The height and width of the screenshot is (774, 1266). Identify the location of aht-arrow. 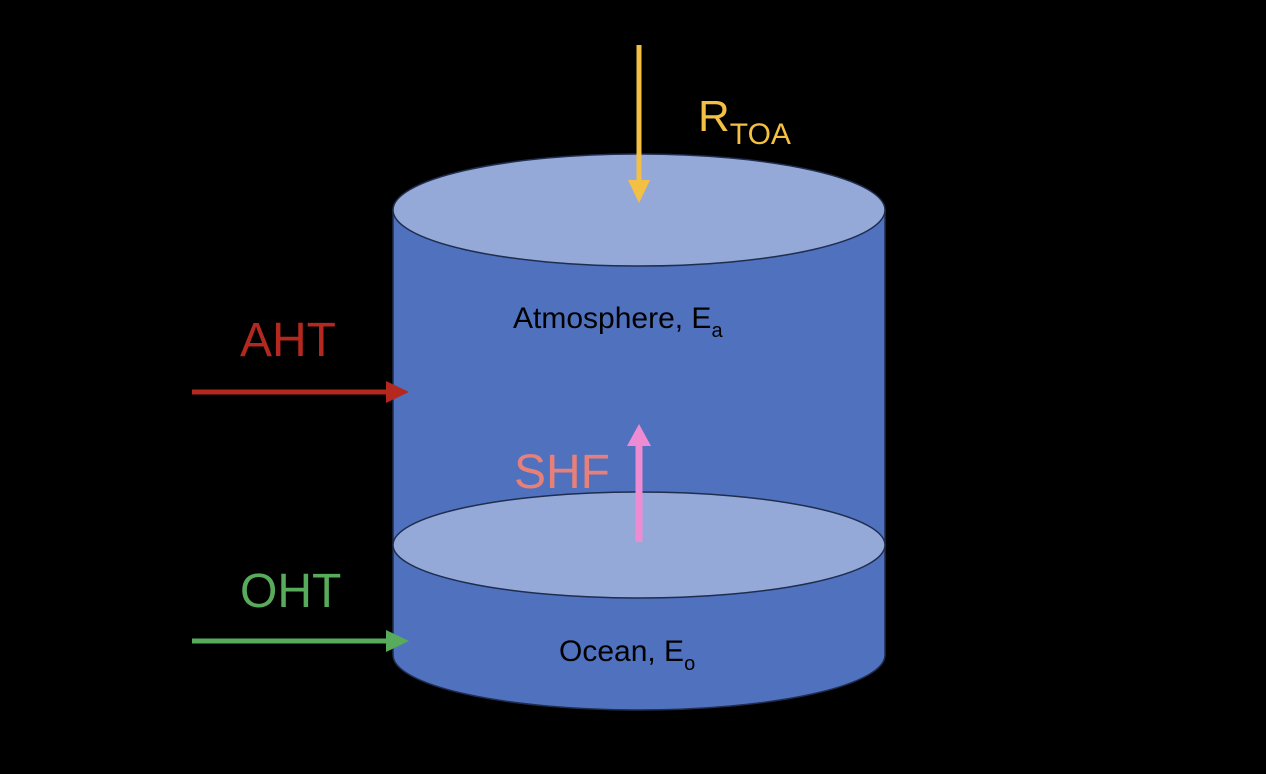
(300, 392).